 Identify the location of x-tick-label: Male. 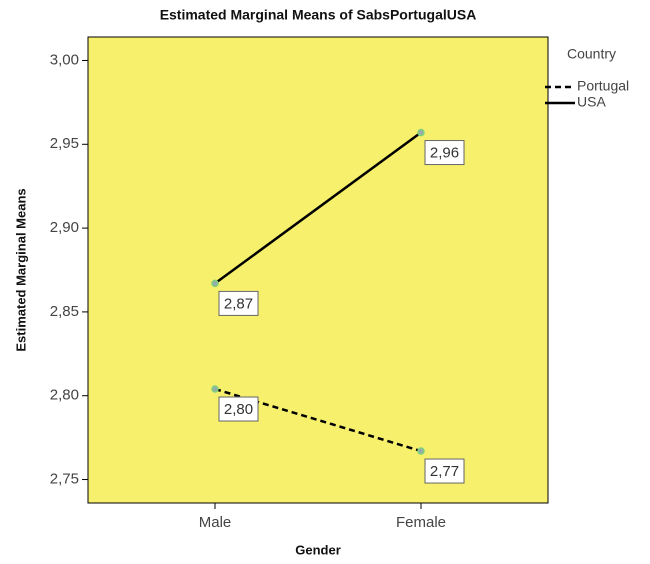
(215, 522).